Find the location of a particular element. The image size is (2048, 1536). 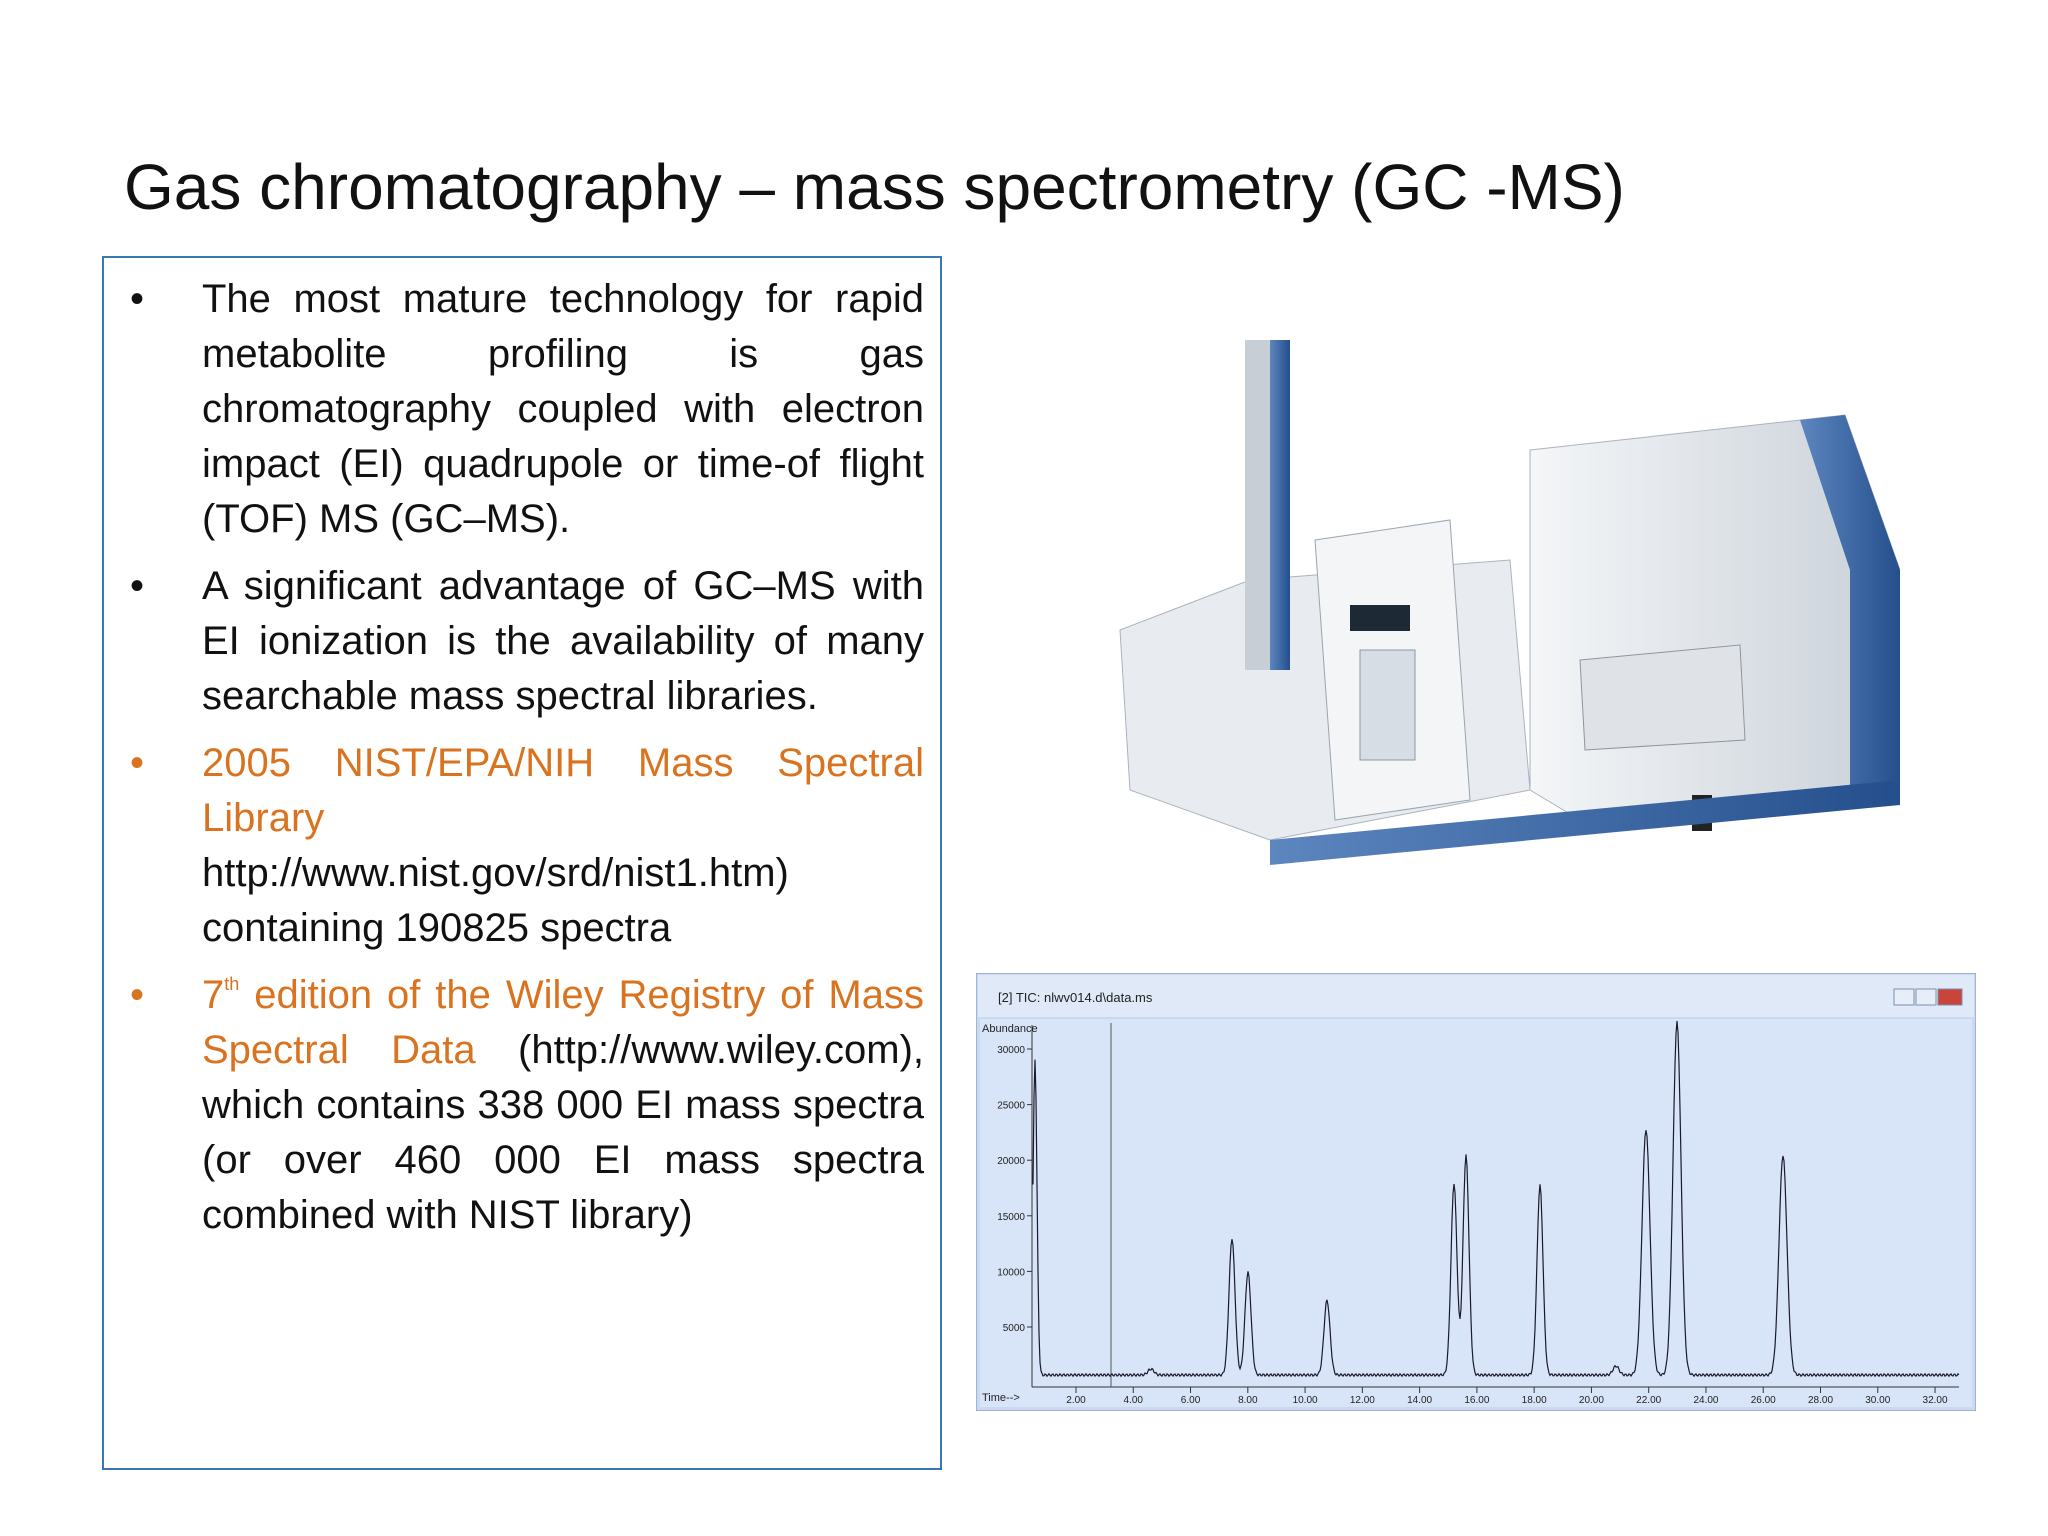

maximize-button is located at coordinates (1926, 997).